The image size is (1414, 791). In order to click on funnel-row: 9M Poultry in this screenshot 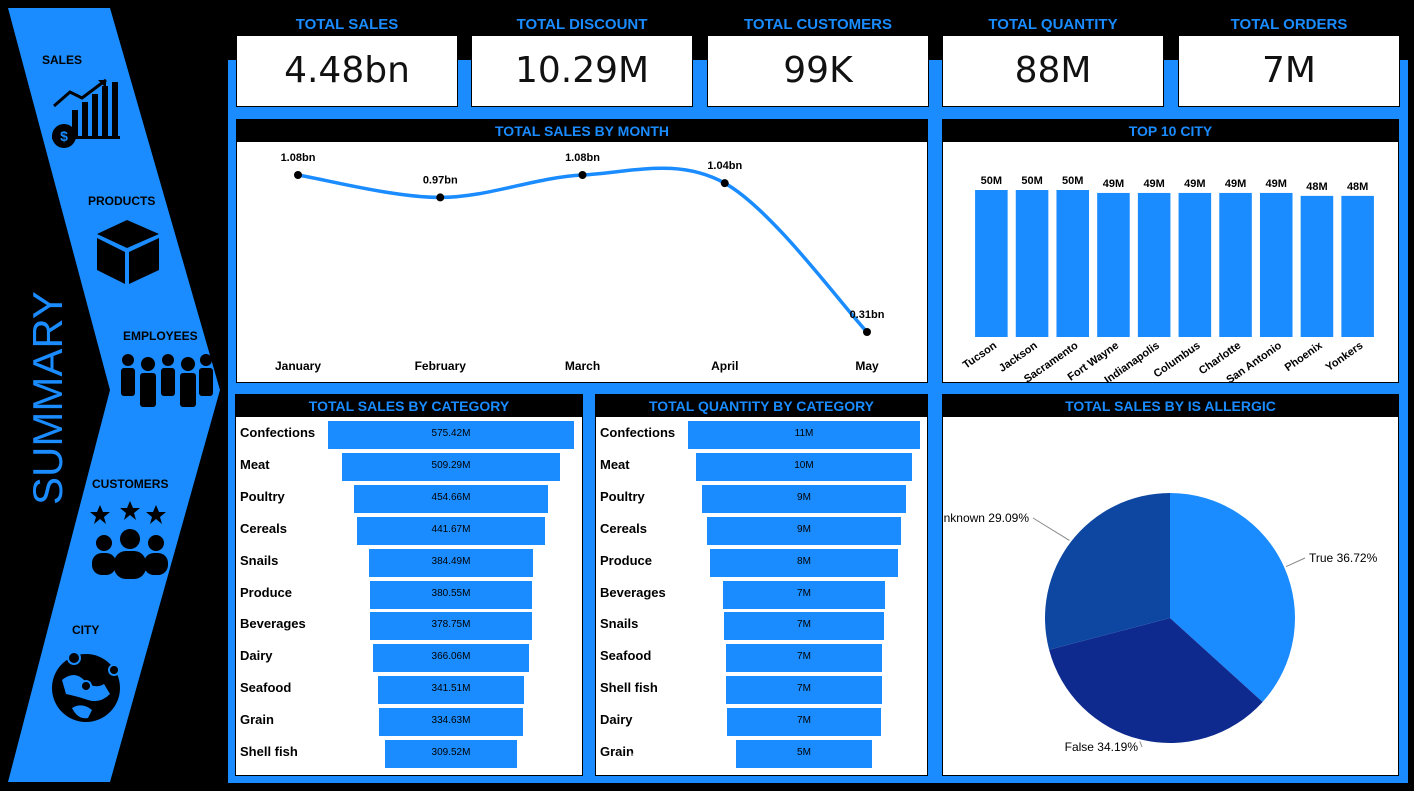, I will do `click(761, 498)`.